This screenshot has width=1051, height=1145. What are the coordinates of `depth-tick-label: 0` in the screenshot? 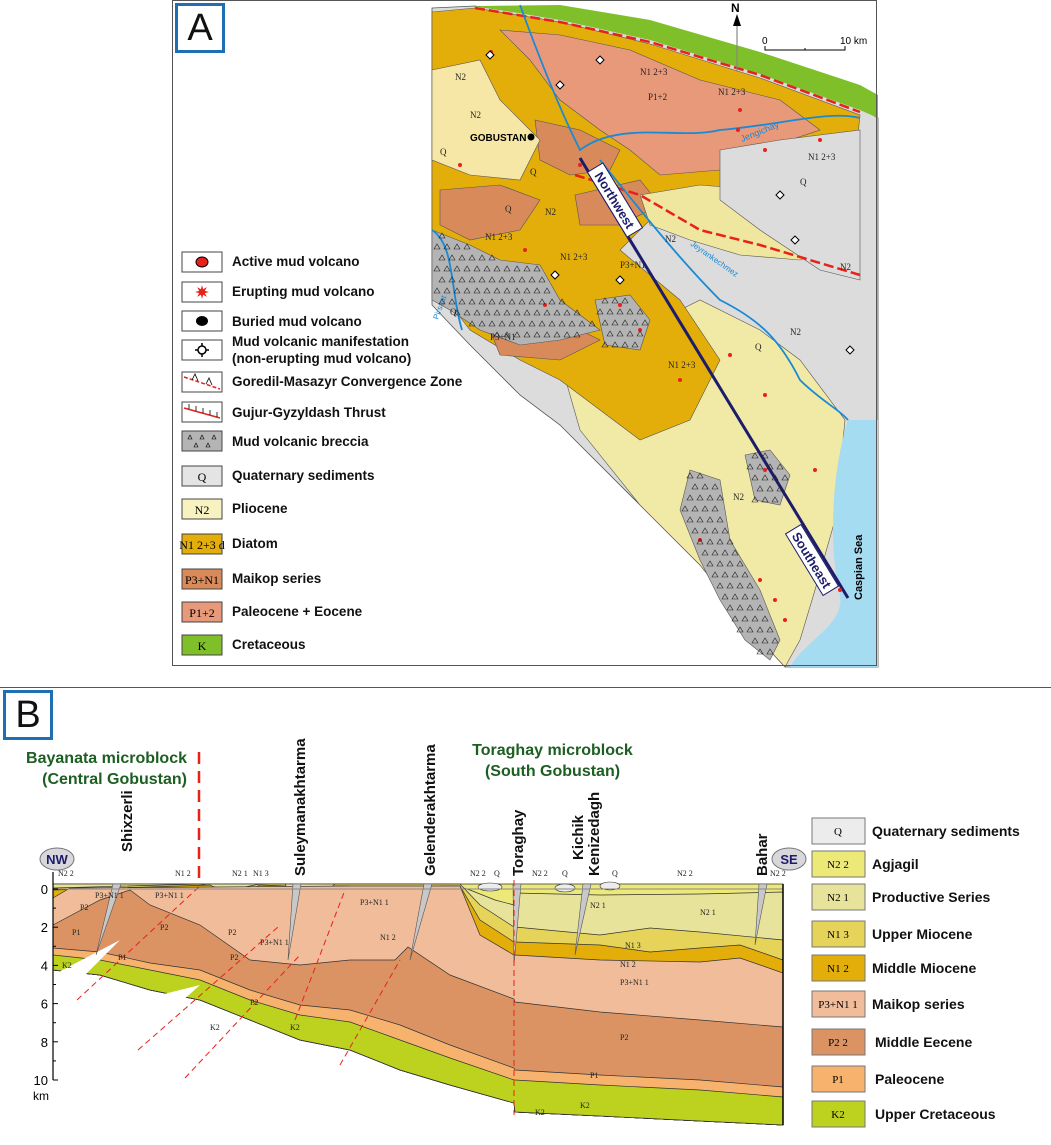 It's located at (44, 889).